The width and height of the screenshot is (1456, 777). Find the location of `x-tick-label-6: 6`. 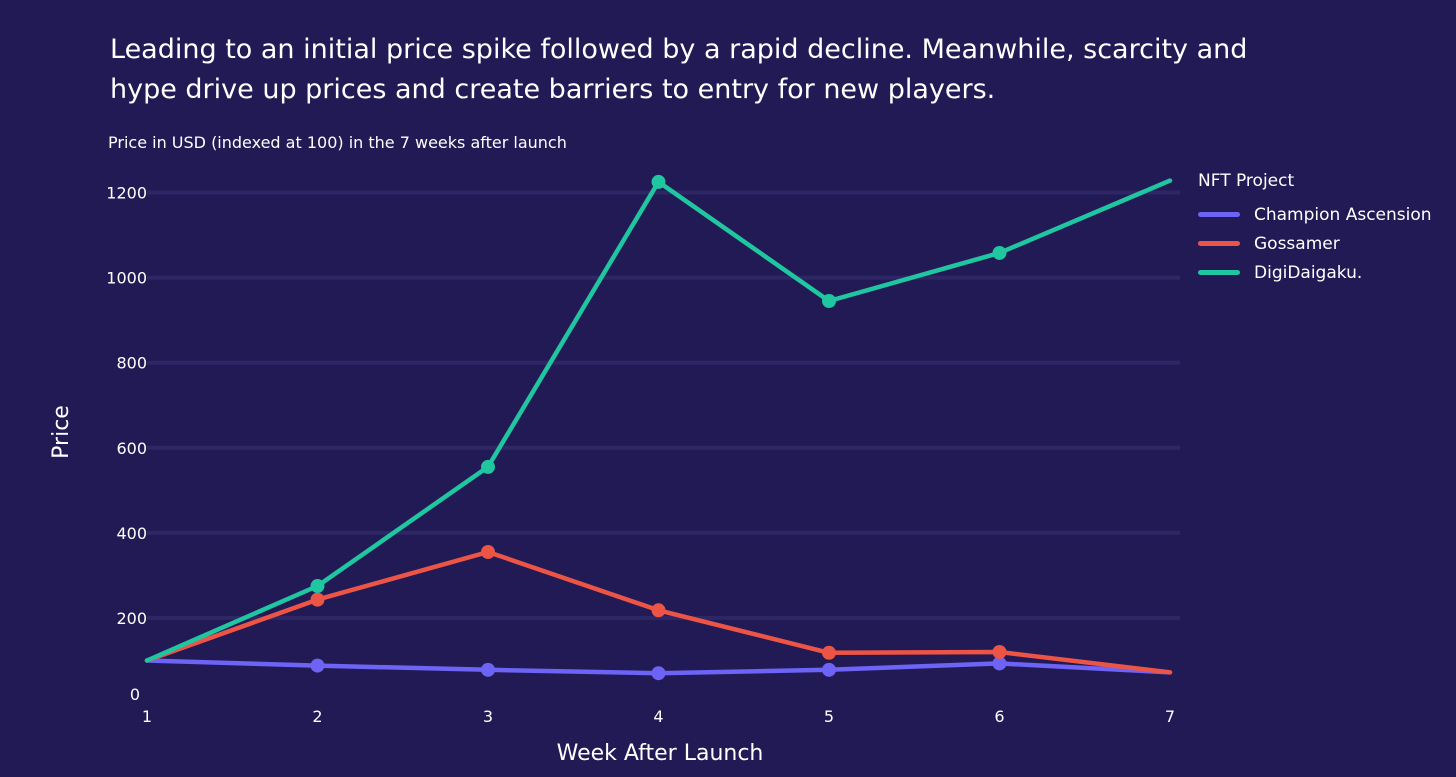

x-tick-label-6: 6 is located at coordinates (999, 716).